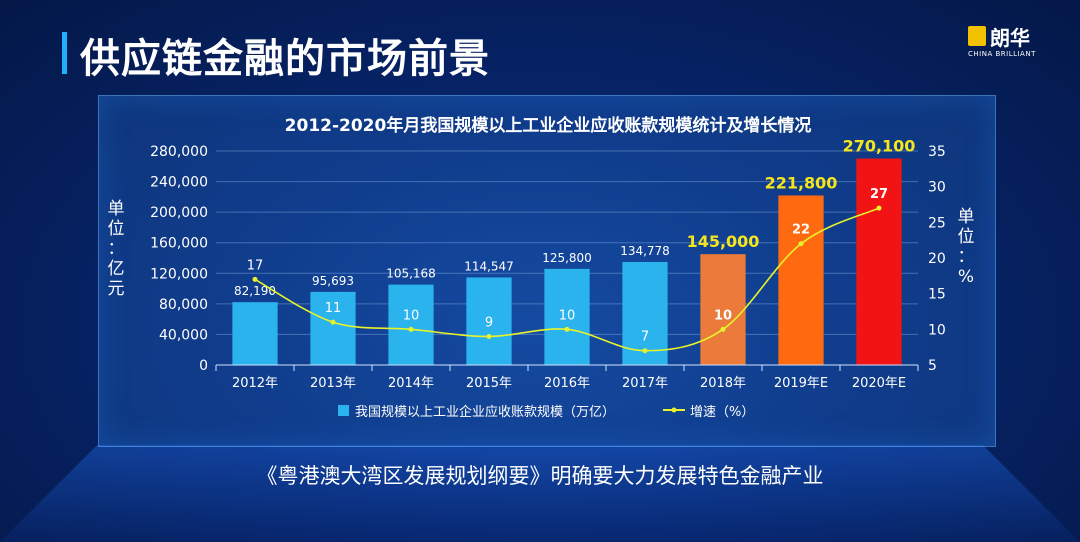 The width and height of the screenshot is (1080, 542). I want to click on title-accent-bar, so click(64, 53).